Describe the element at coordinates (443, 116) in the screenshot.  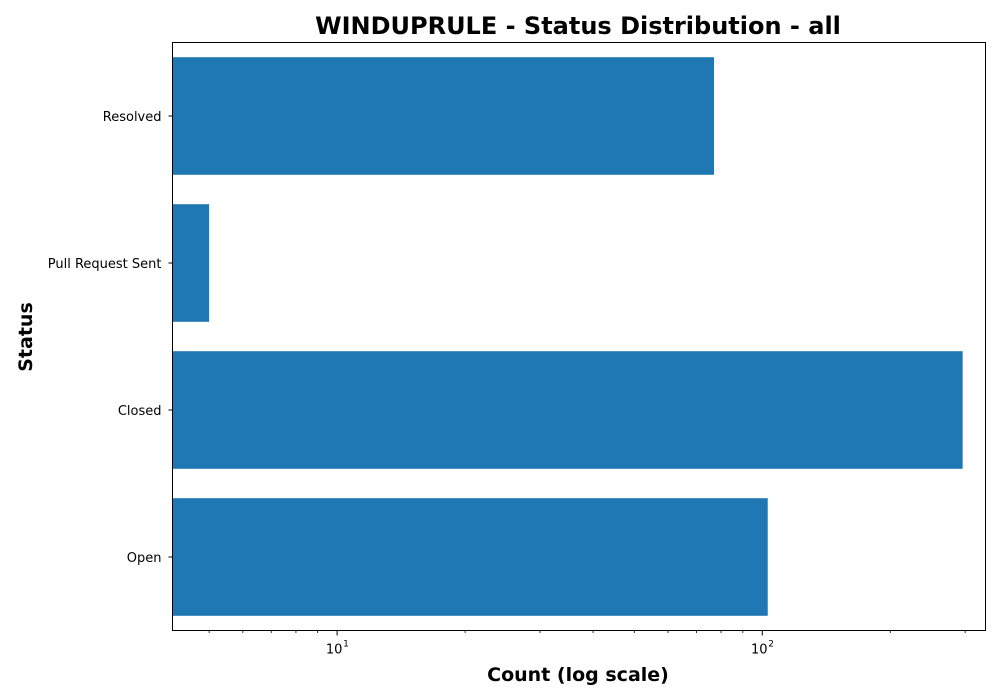
I see `bar-resolved` at that location.